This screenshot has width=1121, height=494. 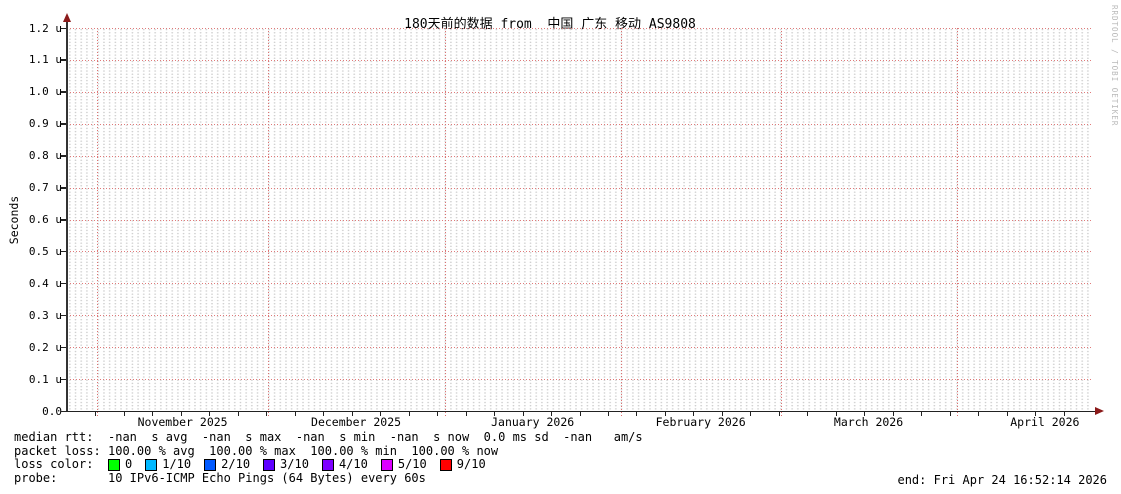 I want to click on y-tick-label: 0.2 u, so click(x=45, y=347).